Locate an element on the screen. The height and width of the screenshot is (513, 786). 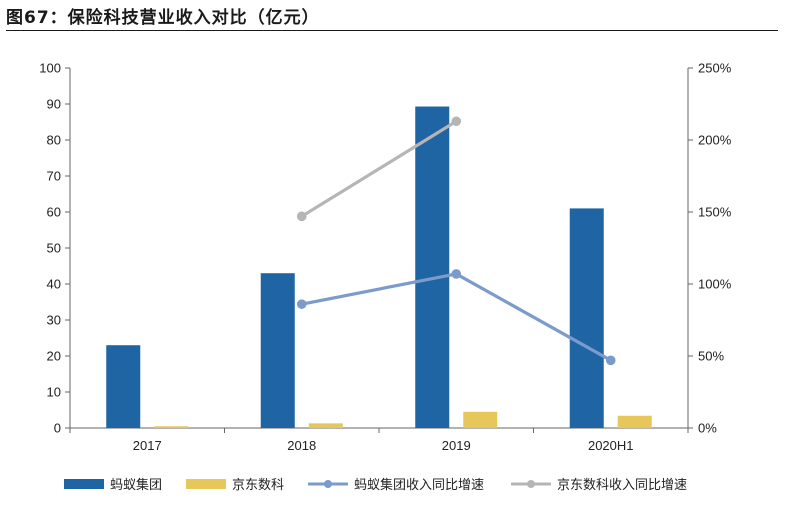
legend-jd-growth-marker is located at coordinates (531, 484).